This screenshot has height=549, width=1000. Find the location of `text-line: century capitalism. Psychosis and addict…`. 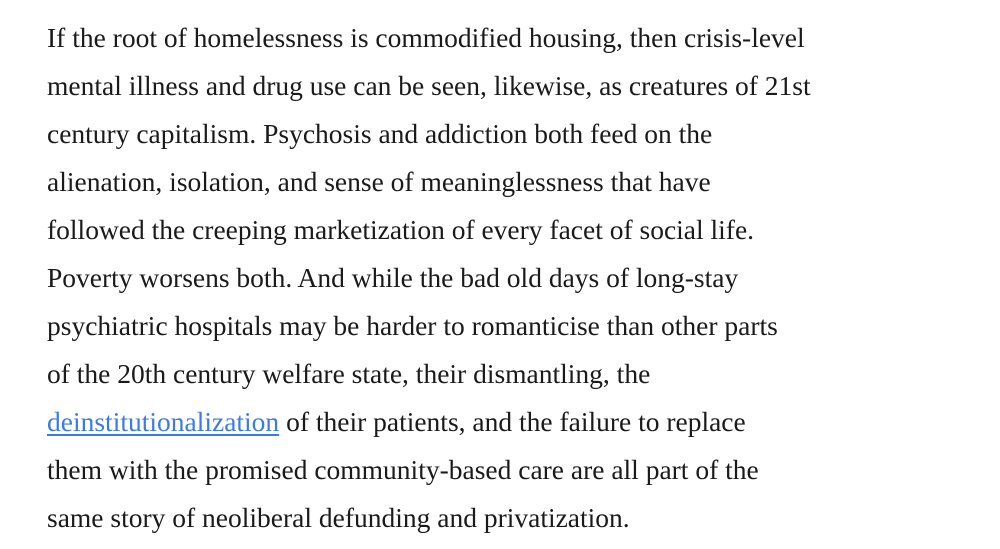

text-line: century capitalism. Psychosis and addict… is located at coordinates (380, 133).